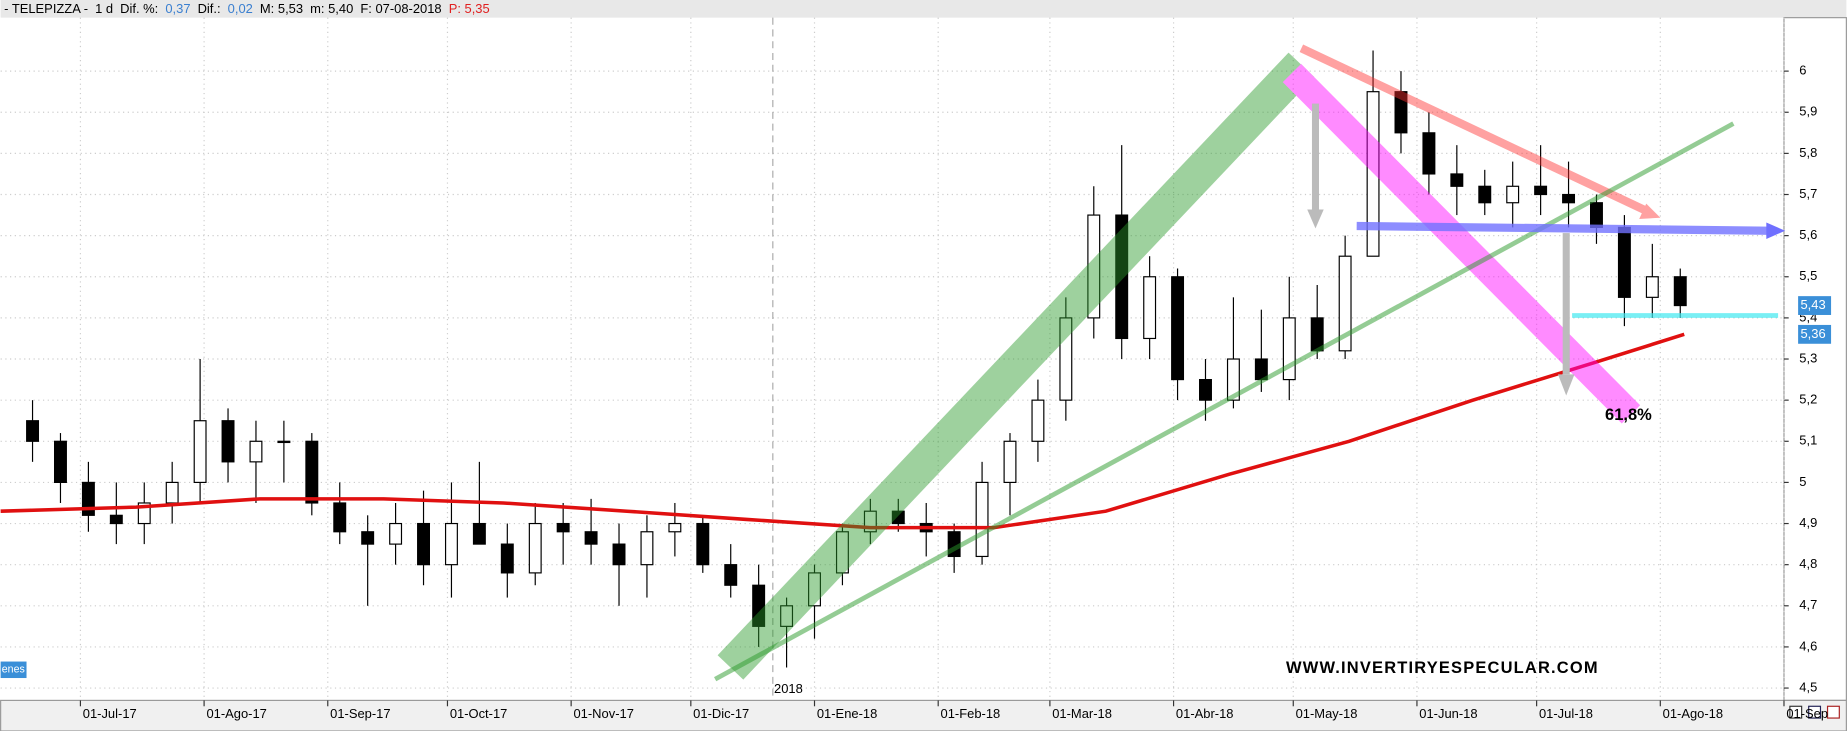 The height and width of the screenshot is (731, 1847). I want to click on y-tick-label: 5,9, so click(1808, 111).